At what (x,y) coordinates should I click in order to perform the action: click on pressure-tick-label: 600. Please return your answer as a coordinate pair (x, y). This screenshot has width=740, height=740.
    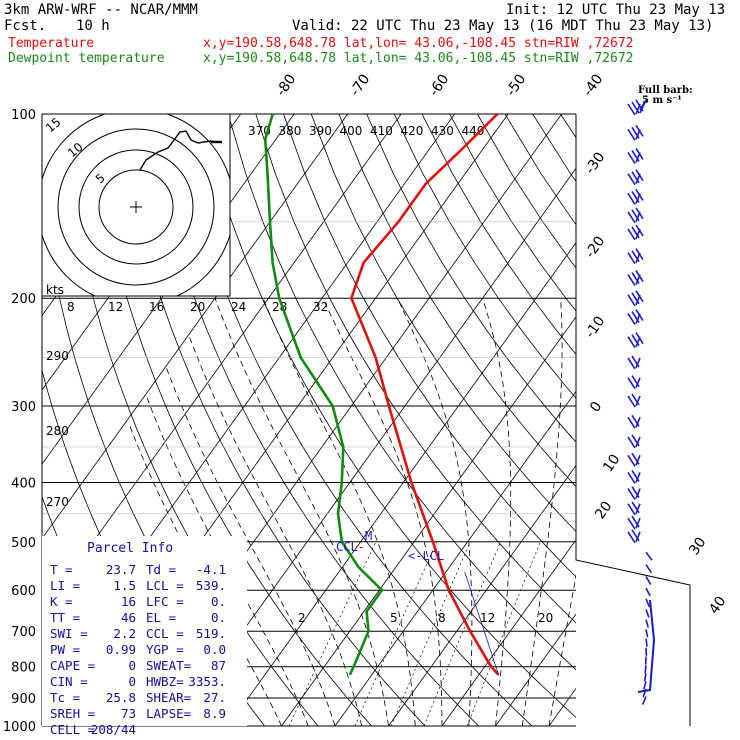
    Looking at the image, I should click on (23, 591).